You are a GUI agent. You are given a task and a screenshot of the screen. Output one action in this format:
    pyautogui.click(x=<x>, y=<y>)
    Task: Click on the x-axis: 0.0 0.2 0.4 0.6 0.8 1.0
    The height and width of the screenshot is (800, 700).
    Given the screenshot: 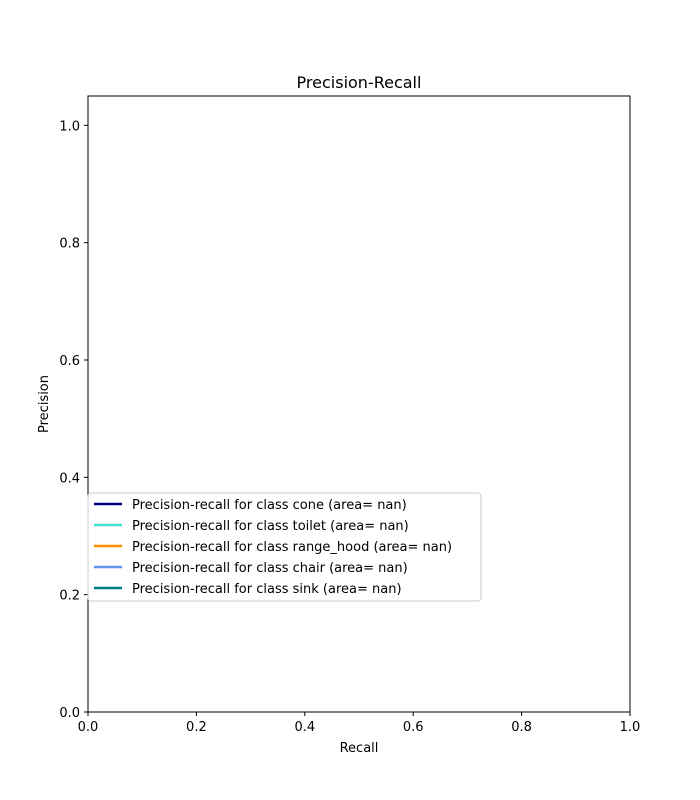 What is the action you would take?
    pyautogui.click(x=359, y=723)
    